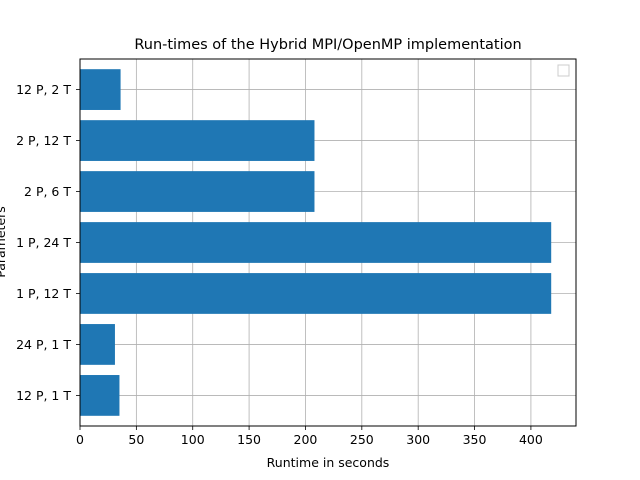 Image resolution: width=640 pixels, height=480 pixels. Describe the element at coordinates (43, 89) in the screenshot. I see `y-tick-label: 12 P, 2 T` at that location.